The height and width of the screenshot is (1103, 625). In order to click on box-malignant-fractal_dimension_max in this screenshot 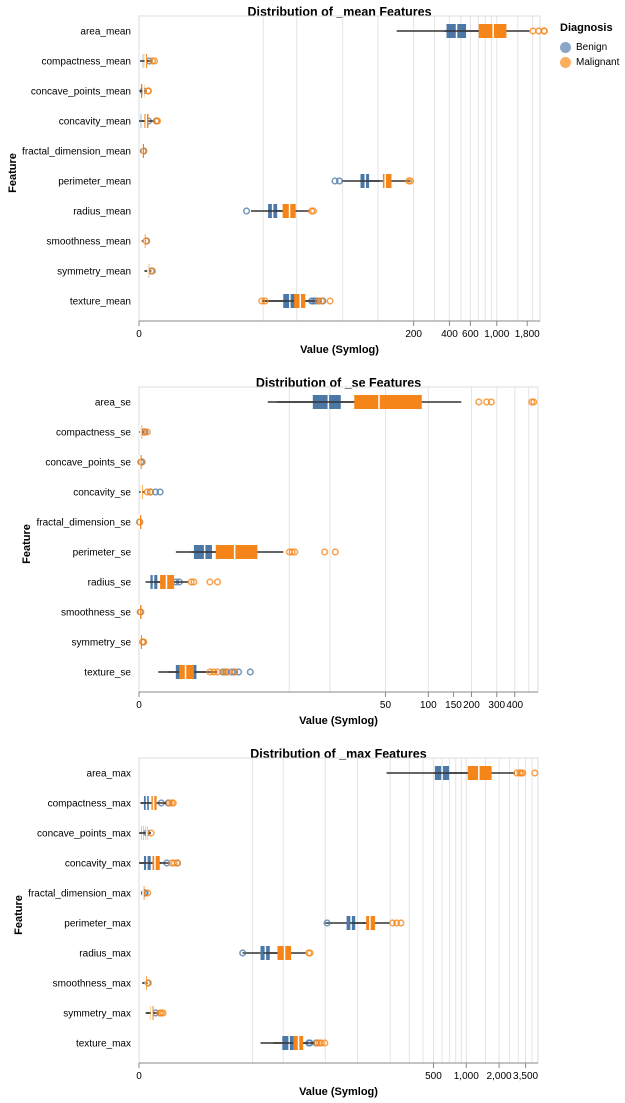, I will do `click(146, 893)`.